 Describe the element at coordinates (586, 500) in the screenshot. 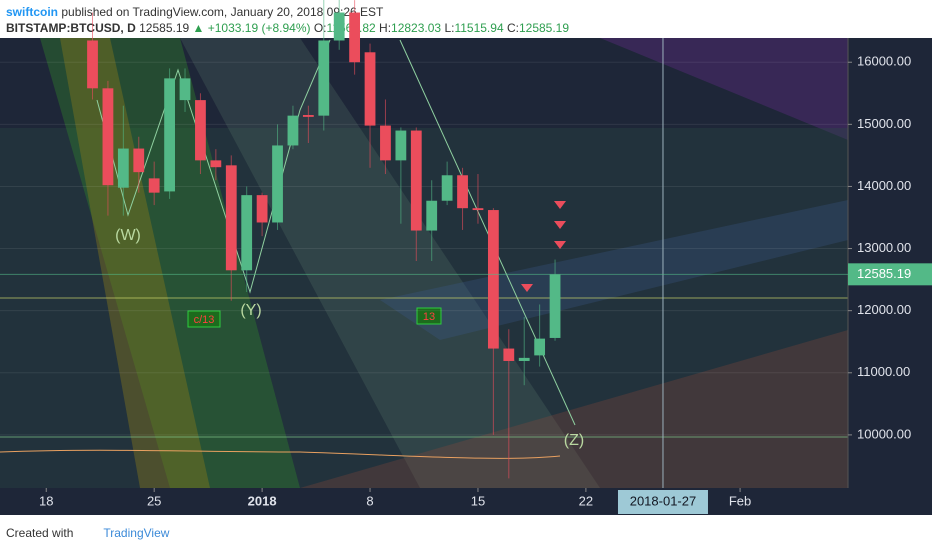

I see `x-tick-label: 22` at that location.